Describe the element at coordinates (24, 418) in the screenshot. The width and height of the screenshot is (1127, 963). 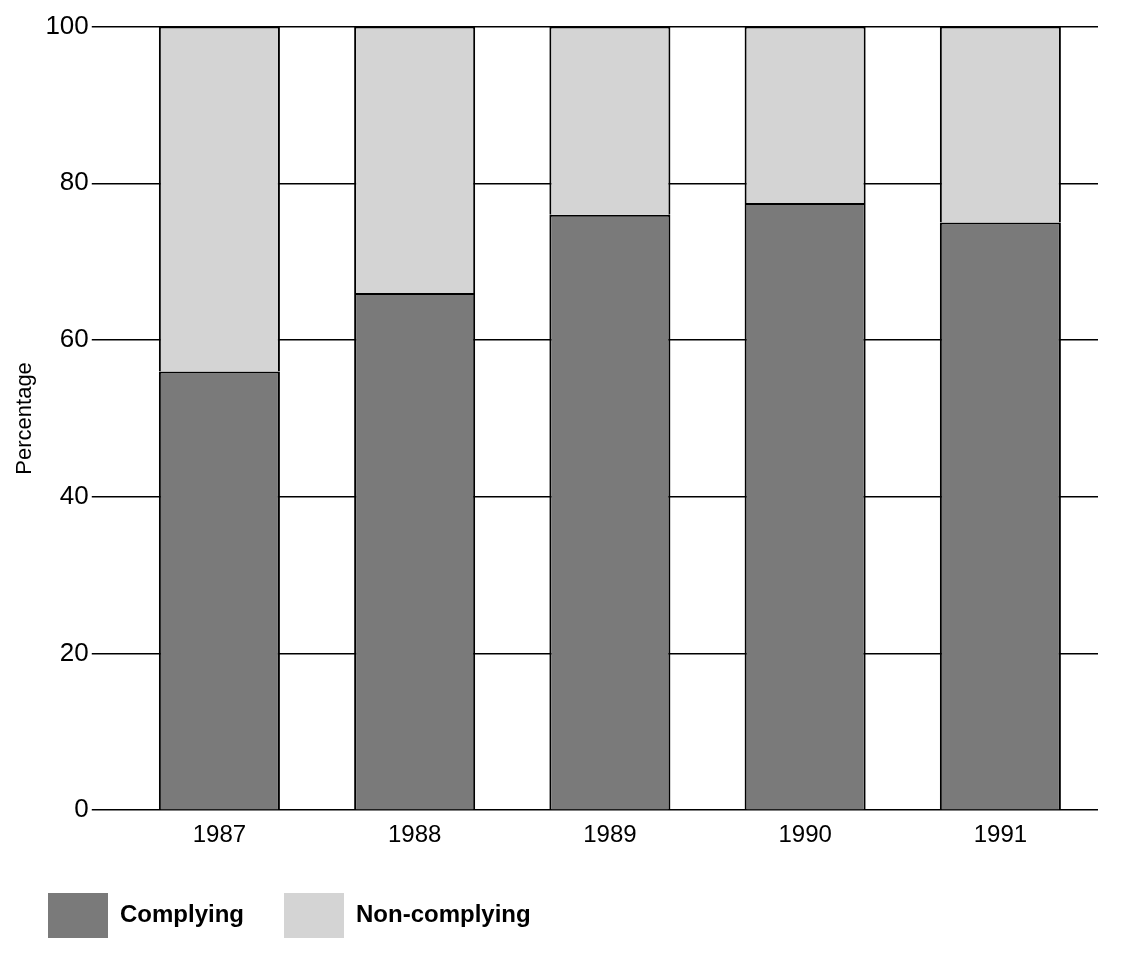
I see `y-axis-title: Percentage` at that location.